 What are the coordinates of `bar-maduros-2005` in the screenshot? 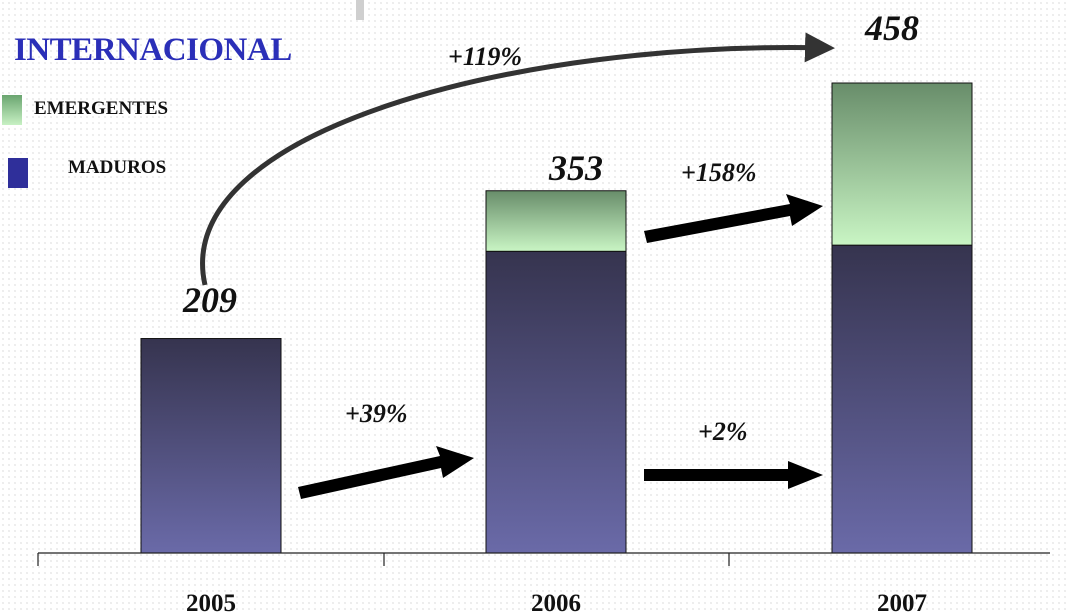 It's located at (211, 446).